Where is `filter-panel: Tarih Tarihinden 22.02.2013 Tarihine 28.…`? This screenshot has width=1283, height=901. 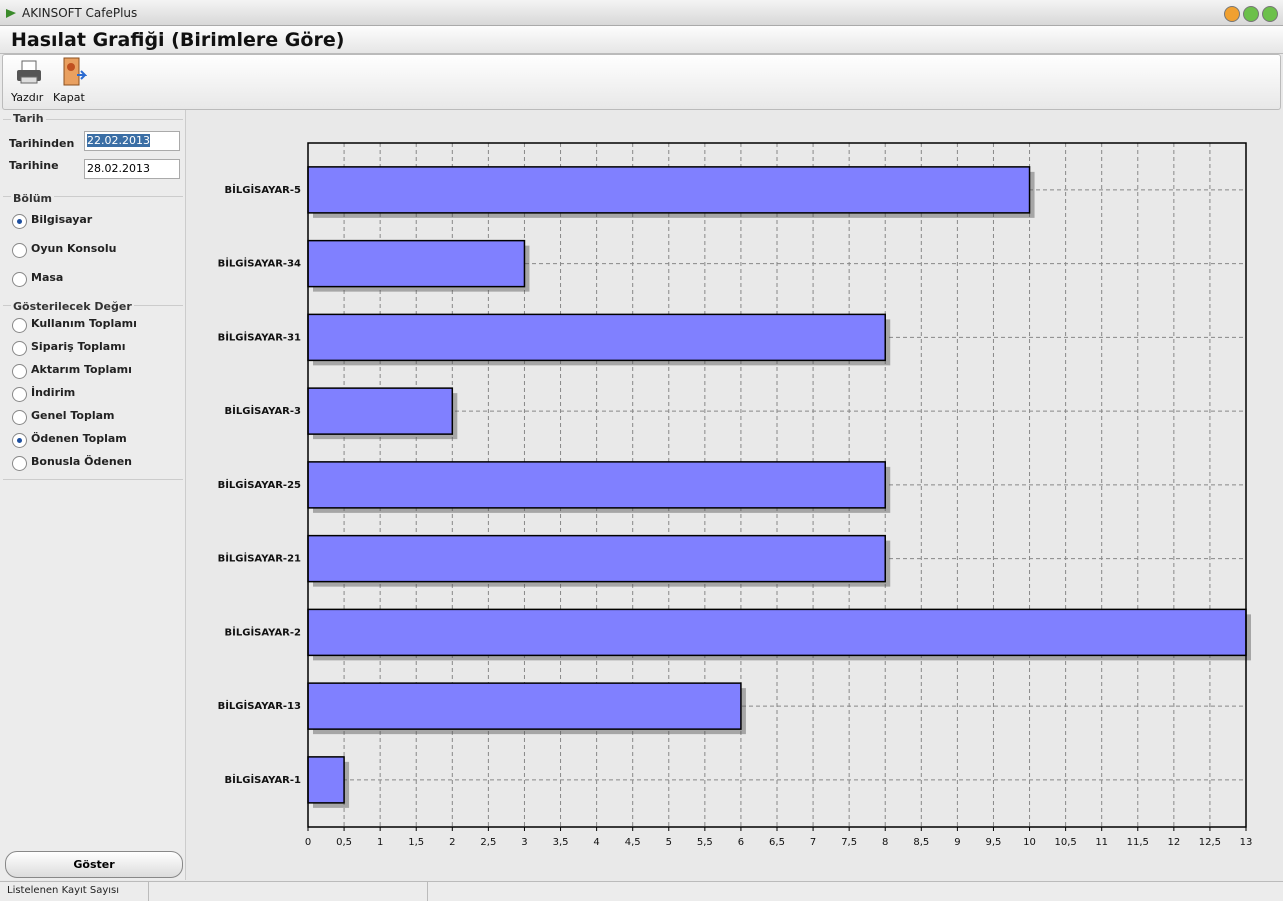 filter-panel: Tarih Tarihinden 22.02.2013 Tarihine 28.… is located at coordinates (93, 495).